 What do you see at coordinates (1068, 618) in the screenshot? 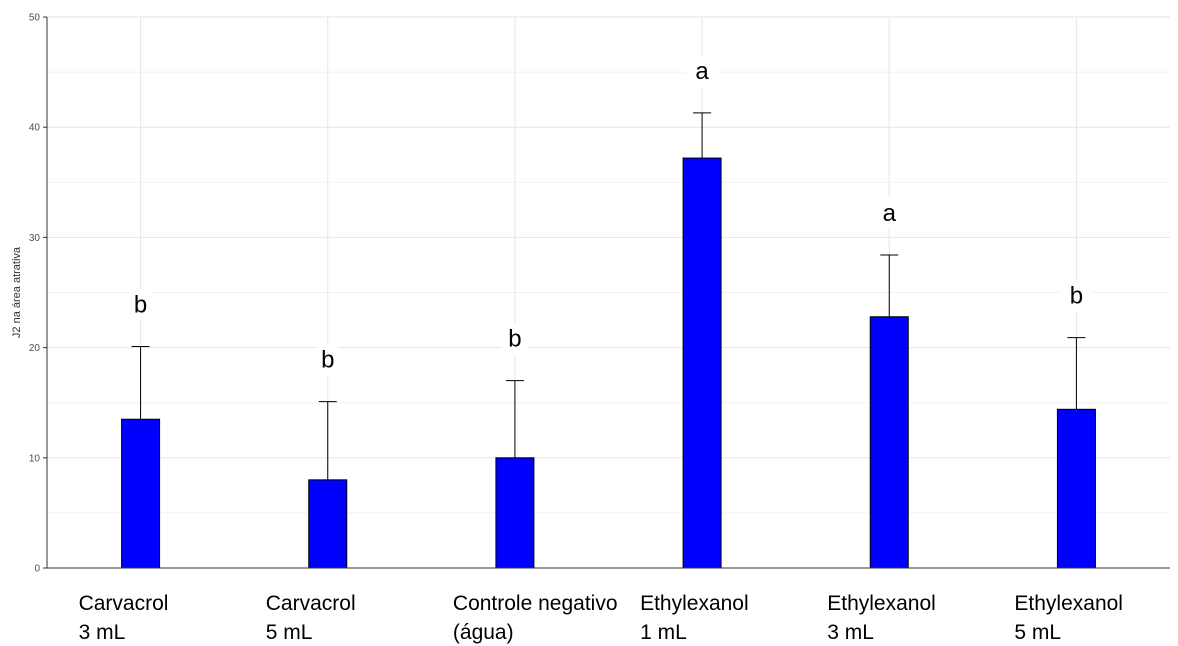
I see `category-label: Ethylexanol 5 mL` at bounding box center [1068, 618].